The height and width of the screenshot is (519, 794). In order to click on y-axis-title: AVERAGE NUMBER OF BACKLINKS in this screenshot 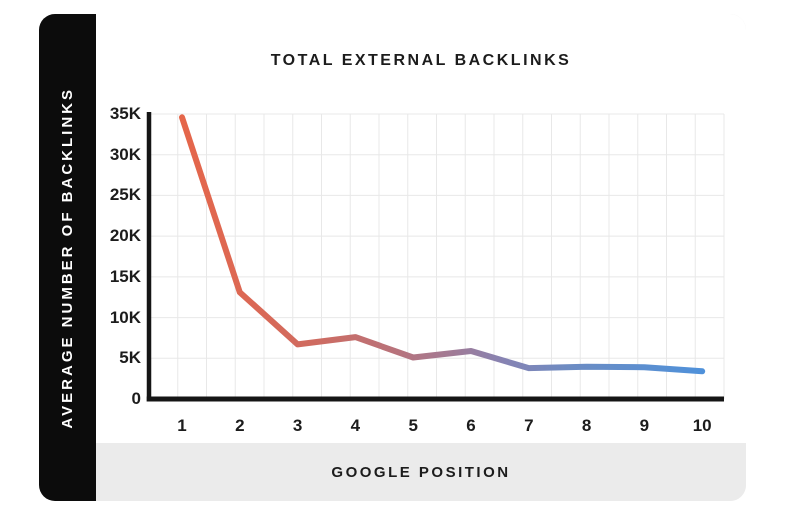, I will do `click(67, 257)`.